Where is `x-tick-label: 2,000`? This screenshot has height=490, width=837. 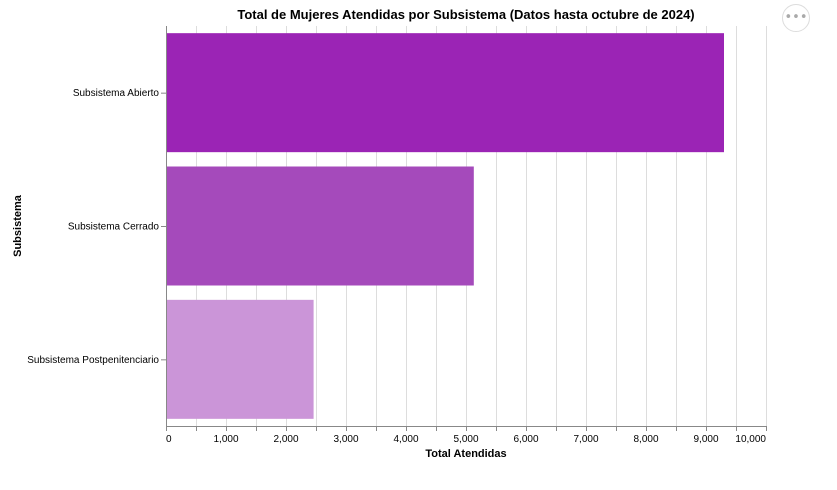 x-tick-label: 2,000 is located at coordinates (285, 439).